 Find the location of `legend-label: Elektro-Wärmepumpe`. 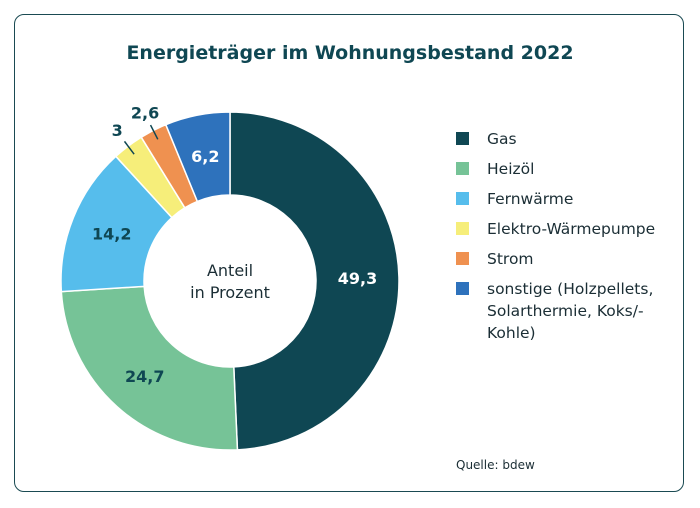

legend-label: Elektro-Wärmepumpe is located at coordinates (571, 229).